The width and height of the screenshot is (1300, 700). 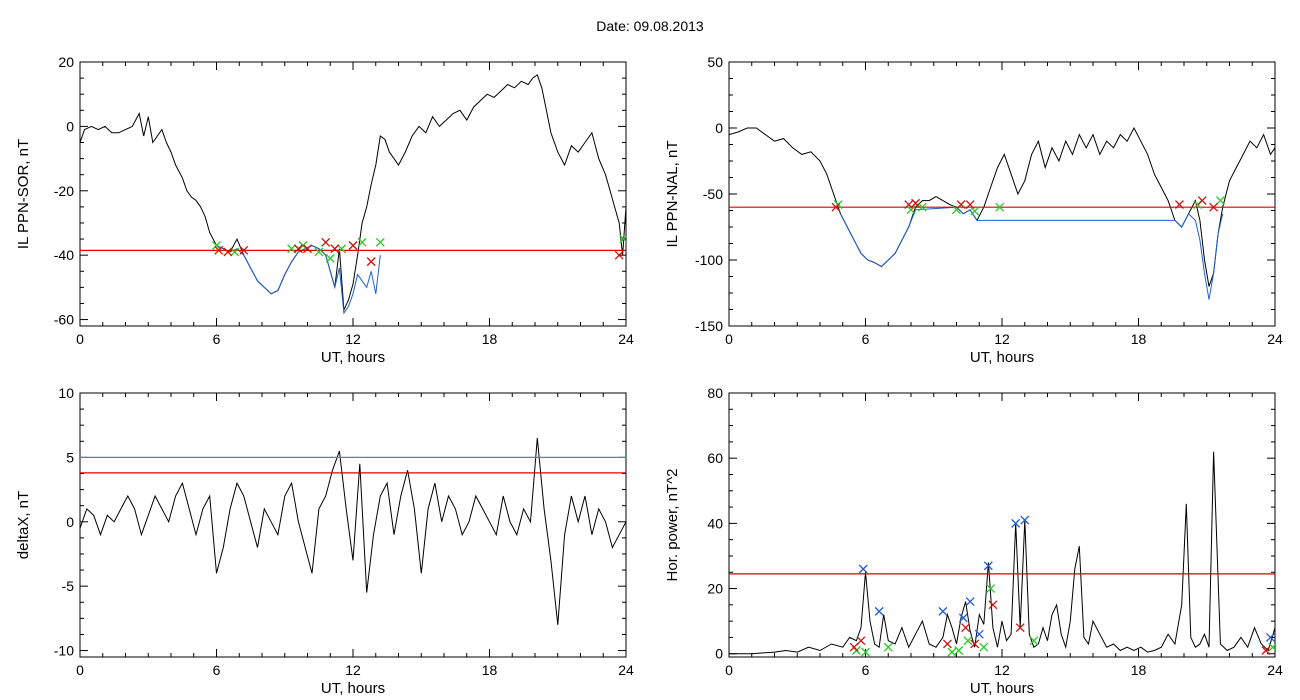 I want to click on y-tick-label: 50, so click(x=715, y=62).